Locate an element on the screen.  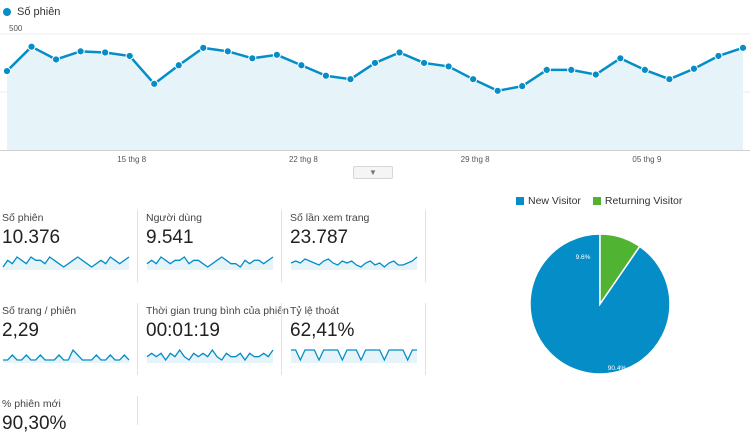
metric-avg-session-duration: Thời gian trung bình của phiên 00:01:19 is located at coordinates (217, 334).